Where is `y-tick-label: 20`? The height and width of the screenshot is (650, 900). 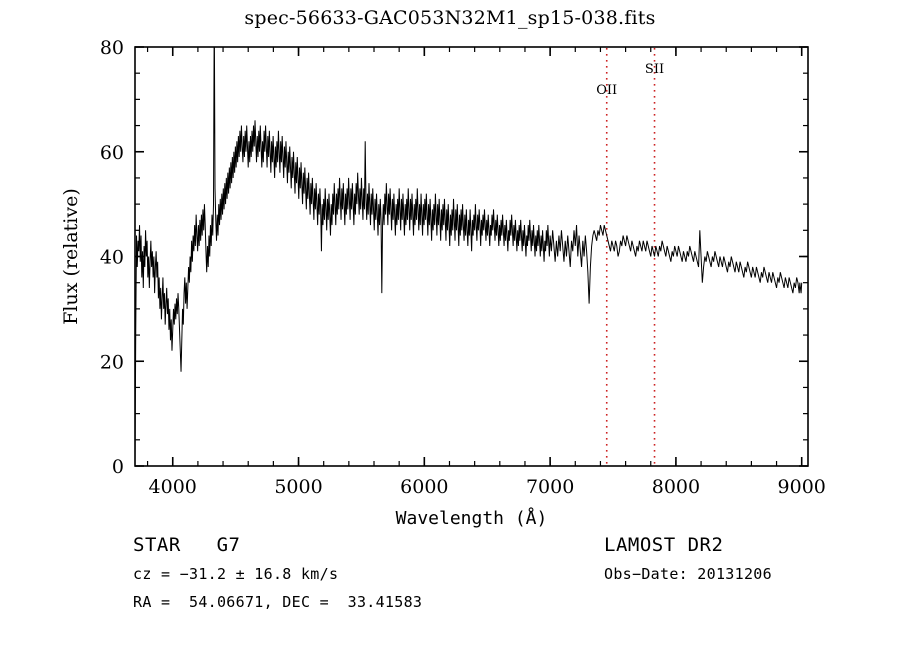
y-tick-label: 20 is located at coordinates (112, 362).